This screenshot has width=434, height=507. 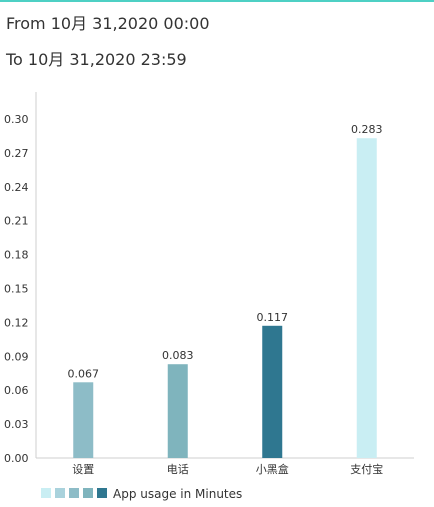 What do you see at coordinates (16, 322) in the screenshot?
I see `y-tick-label: 0.12` at bounding box center [16, 322].